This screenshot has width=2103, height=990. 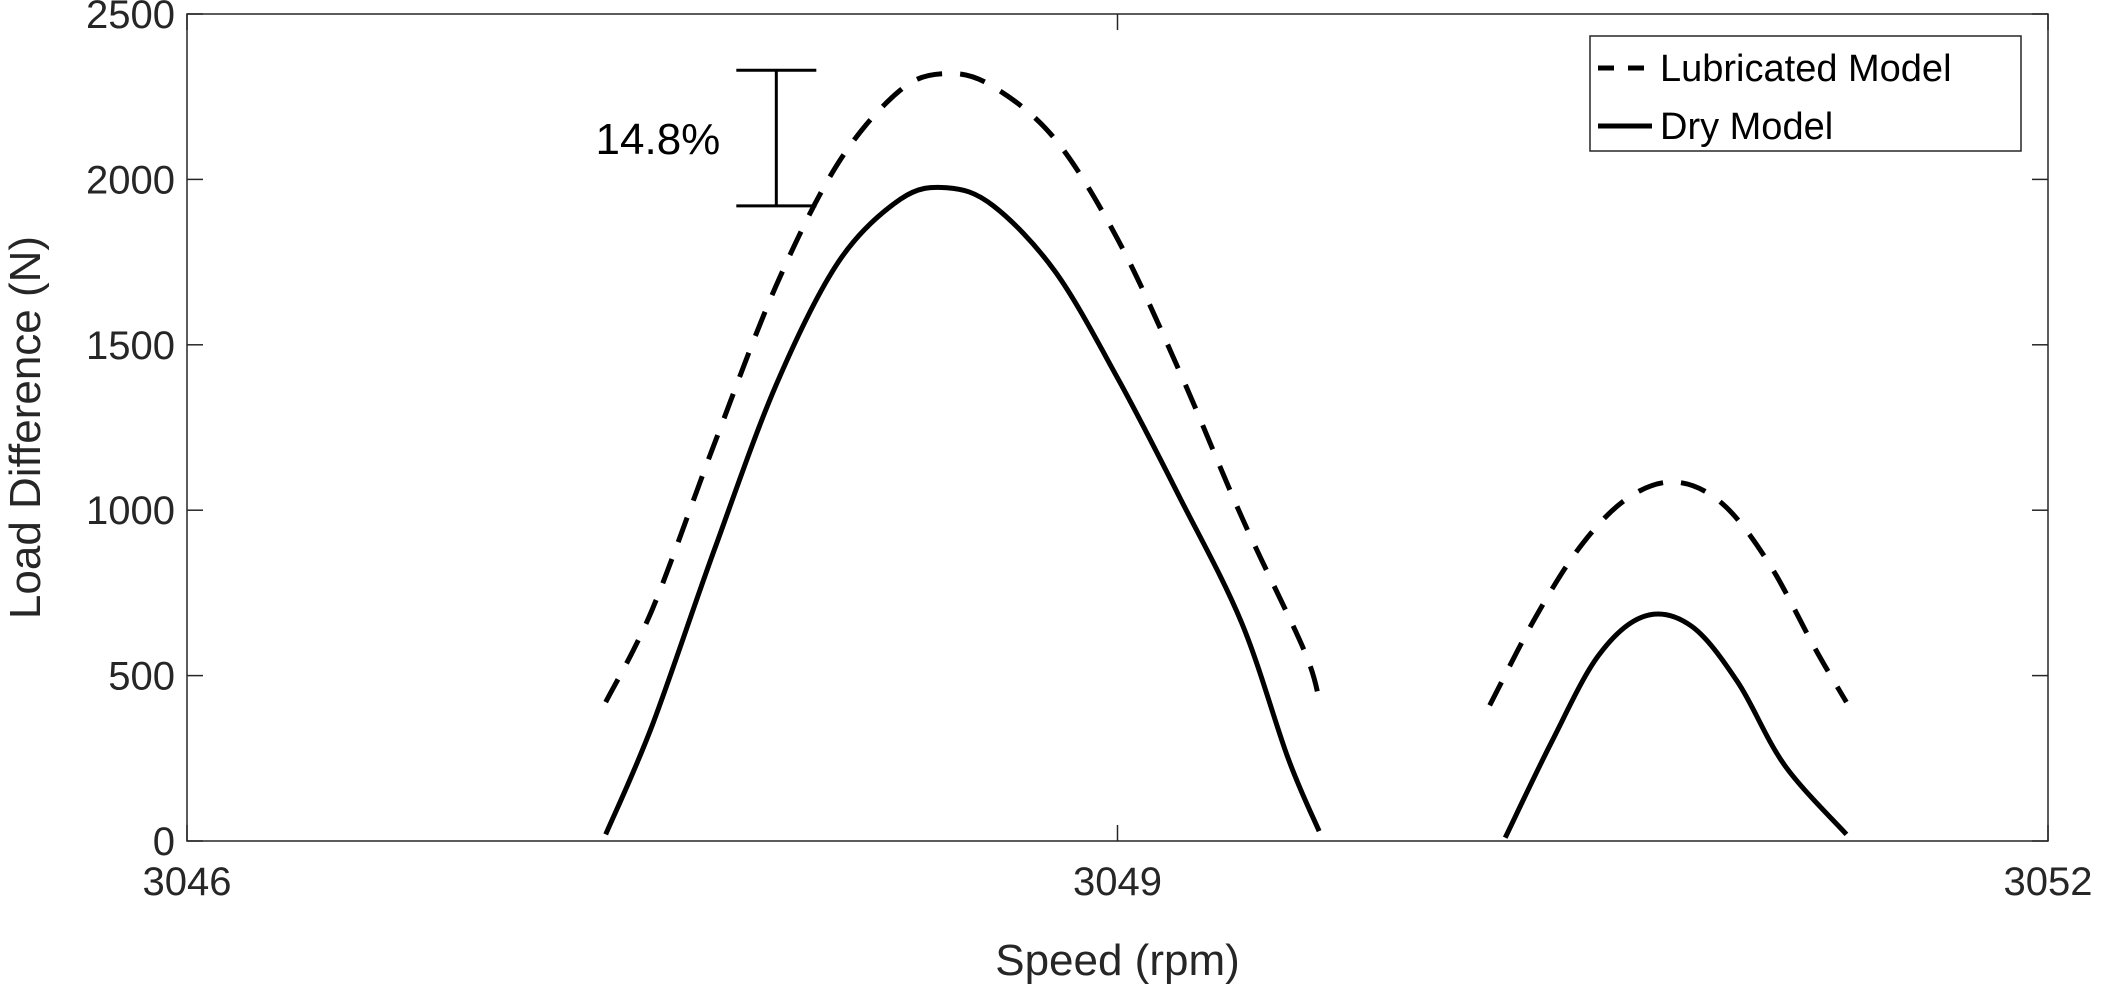 I want to click on x-tick-label: 3052, so click(x=2048, y=882).